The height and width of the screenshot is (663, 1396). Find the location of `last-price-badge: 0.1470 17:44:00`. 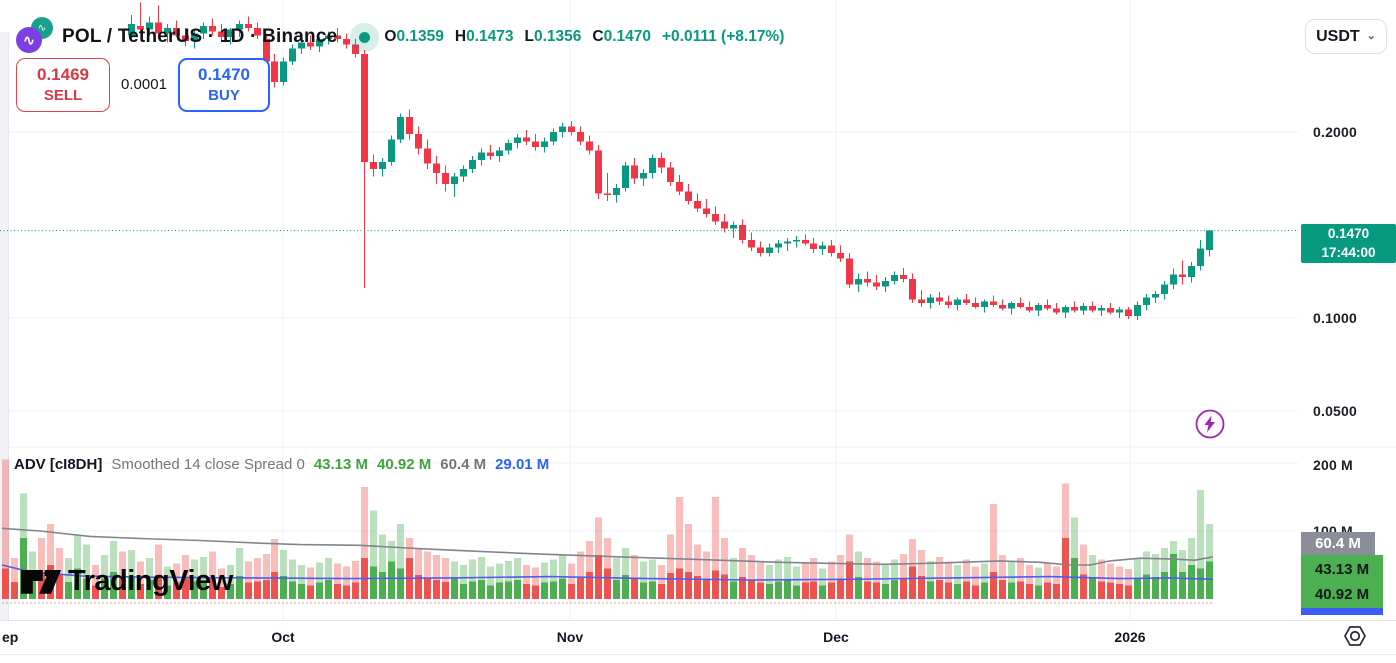

last-price-badge: 0.1470 17:44:00 is located at coordinates (1348, 243).